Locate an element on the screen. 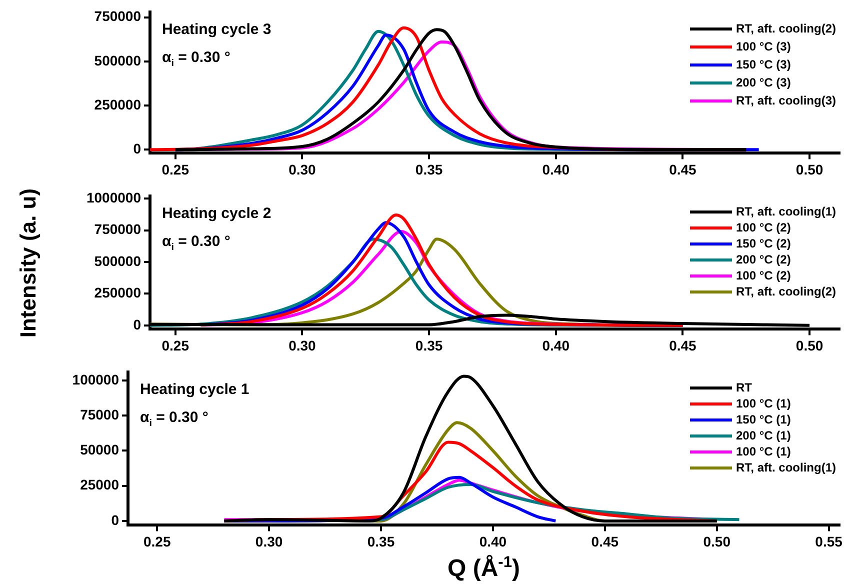 This screenshot has height=584, width=866. legend-label: RT, aft. cooling(3) is located at coordinates (786, 100).